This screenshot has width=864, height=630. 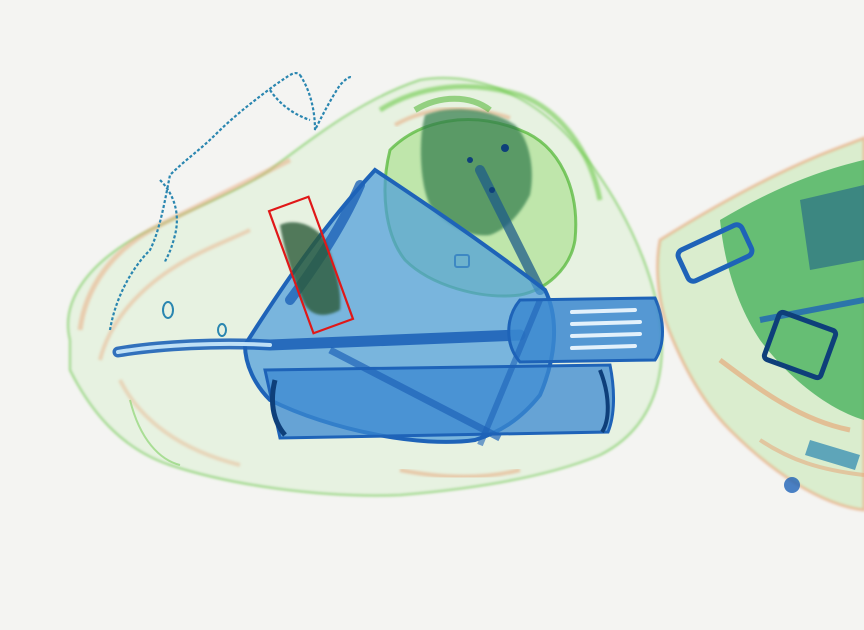 What do you see at coordinates (311, 265) in the screenshot?
I see `detection-box` at bounding box center [311, 265].